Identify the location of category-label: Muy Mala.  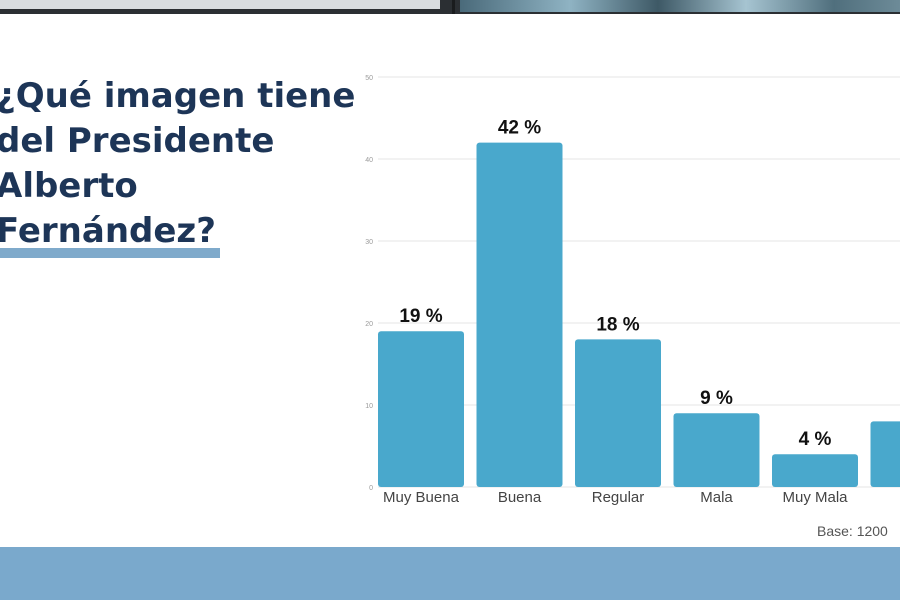
(815, 497).